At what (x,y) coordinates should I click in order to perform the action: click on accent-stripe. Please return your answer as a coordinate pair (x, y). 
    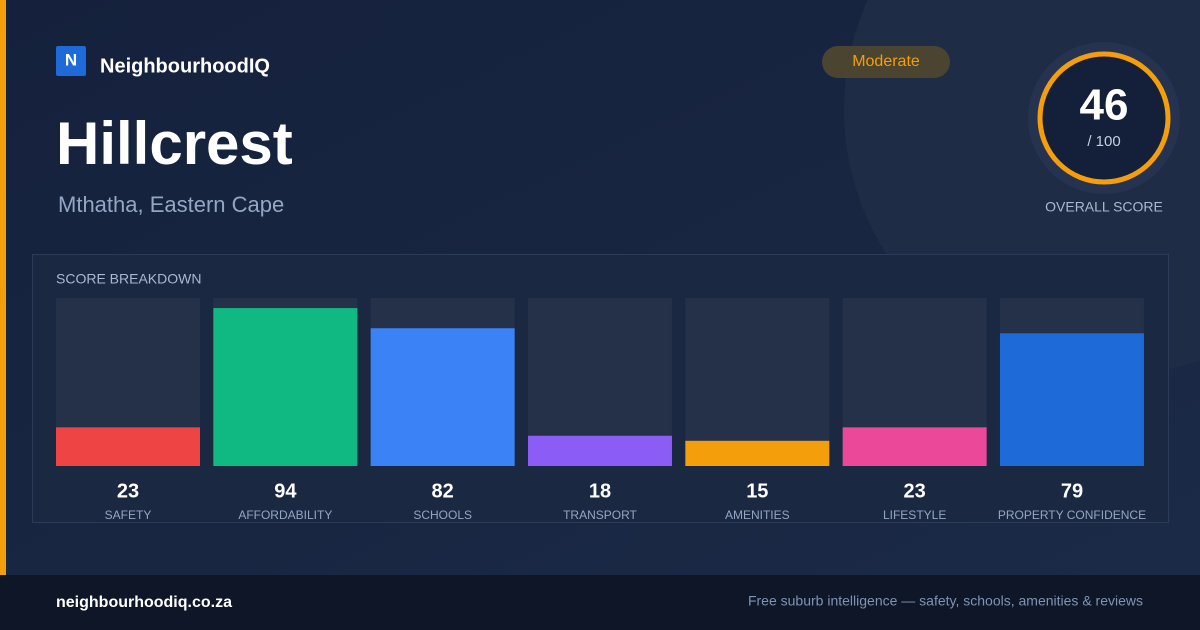
    Looking at the image, I should click on (3, 287).